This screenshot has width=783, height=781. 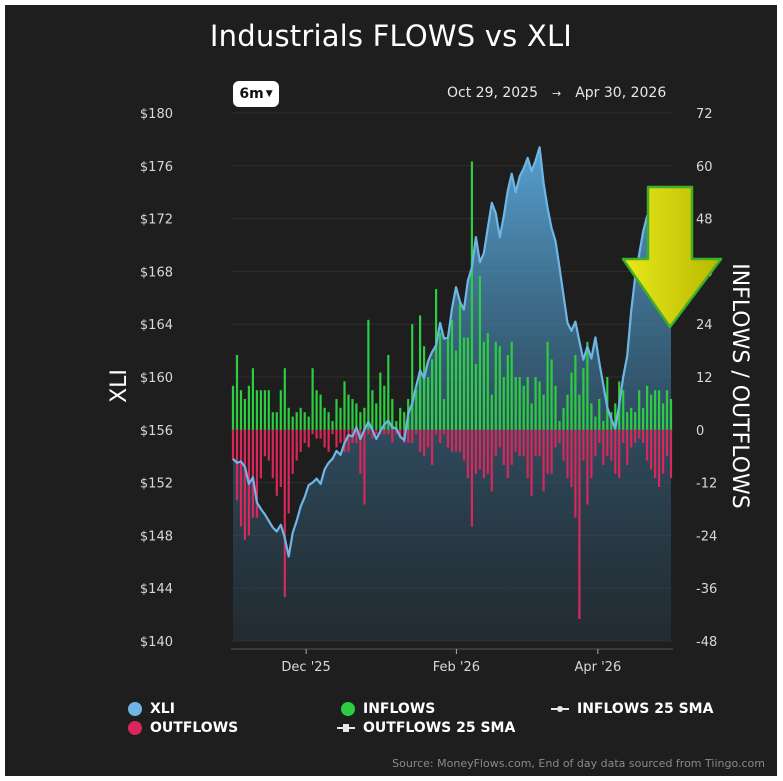 What do you see at coordinates (269, 94) in the screenshot?
I see `chevron-down-icon: ▼` at bounding box center [269, 94].